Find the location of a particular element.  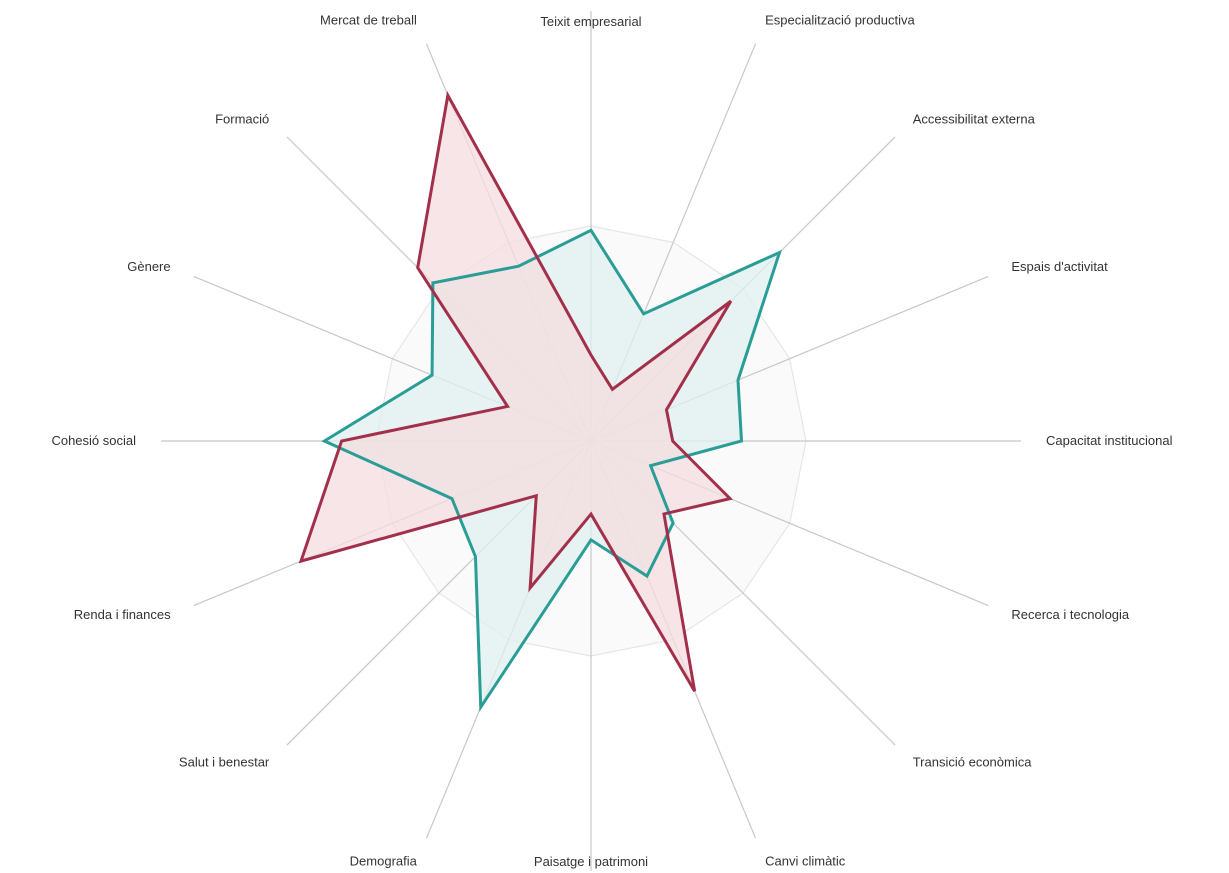

axis-label: Gènere is located at coordinates (148, 266).